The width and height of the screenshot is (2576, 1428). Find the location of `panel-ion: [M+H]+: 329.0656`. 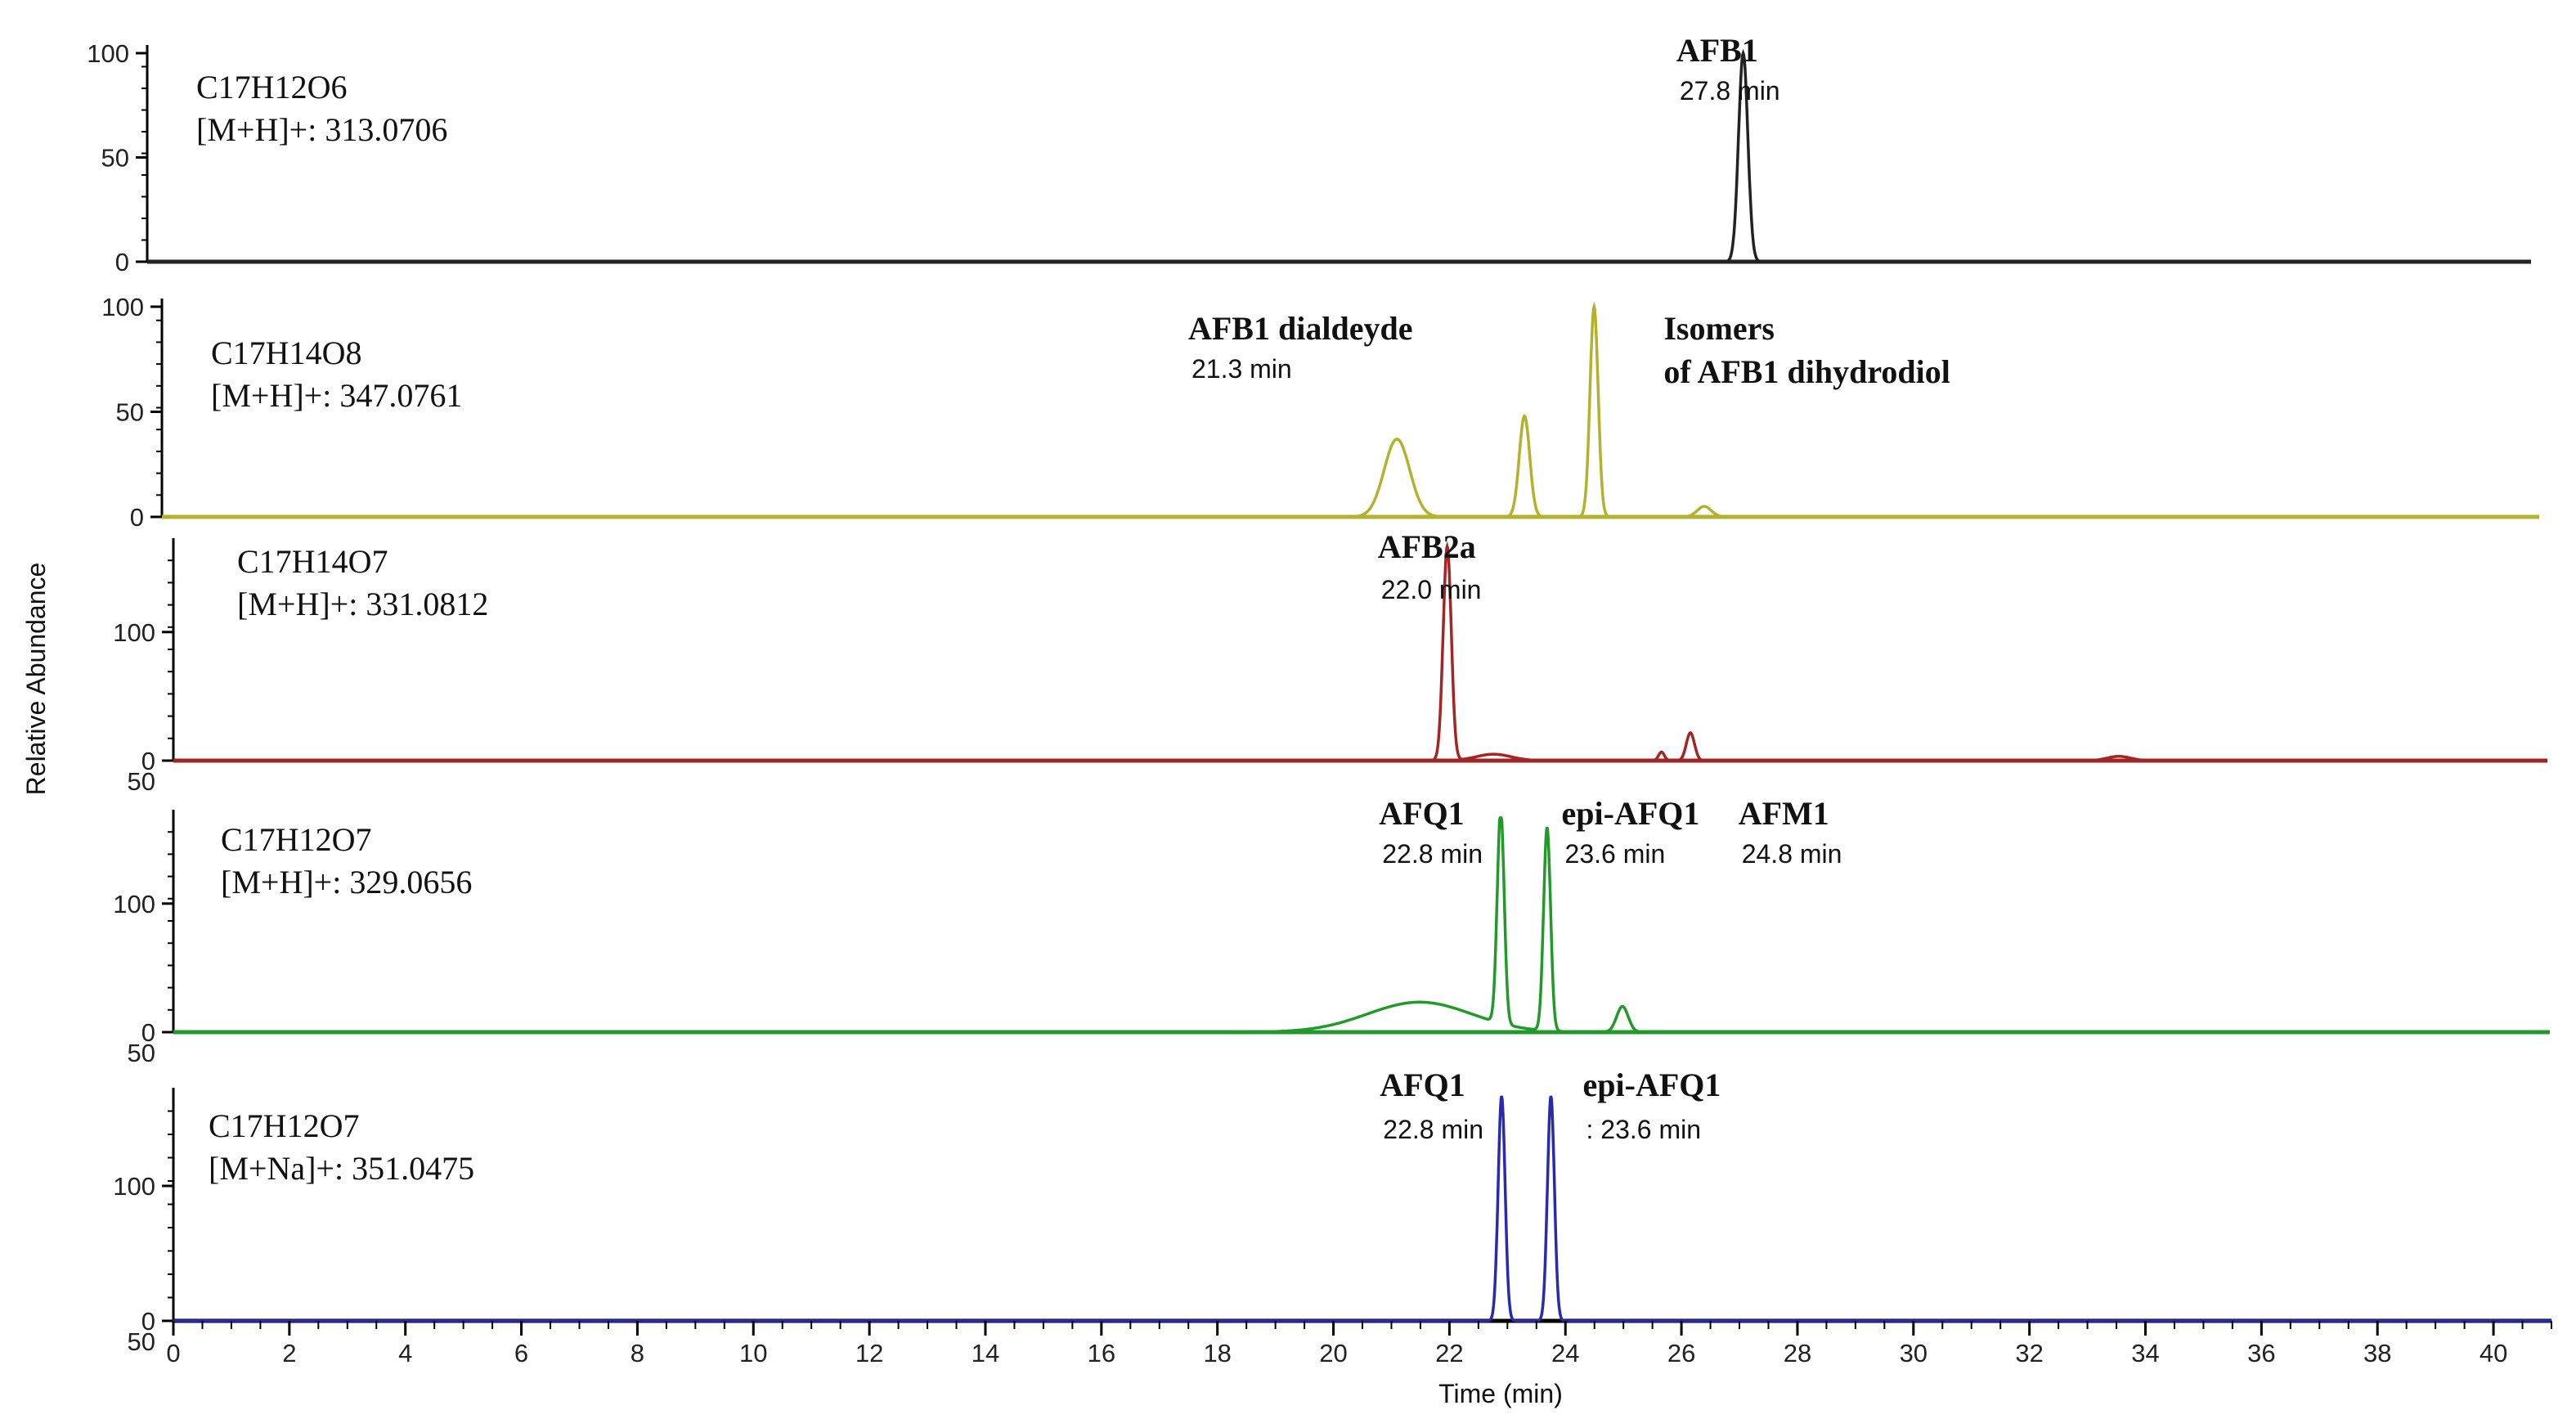

panel-ion: [M+H]+: 329.0656 is located at coordinates (346, 882).